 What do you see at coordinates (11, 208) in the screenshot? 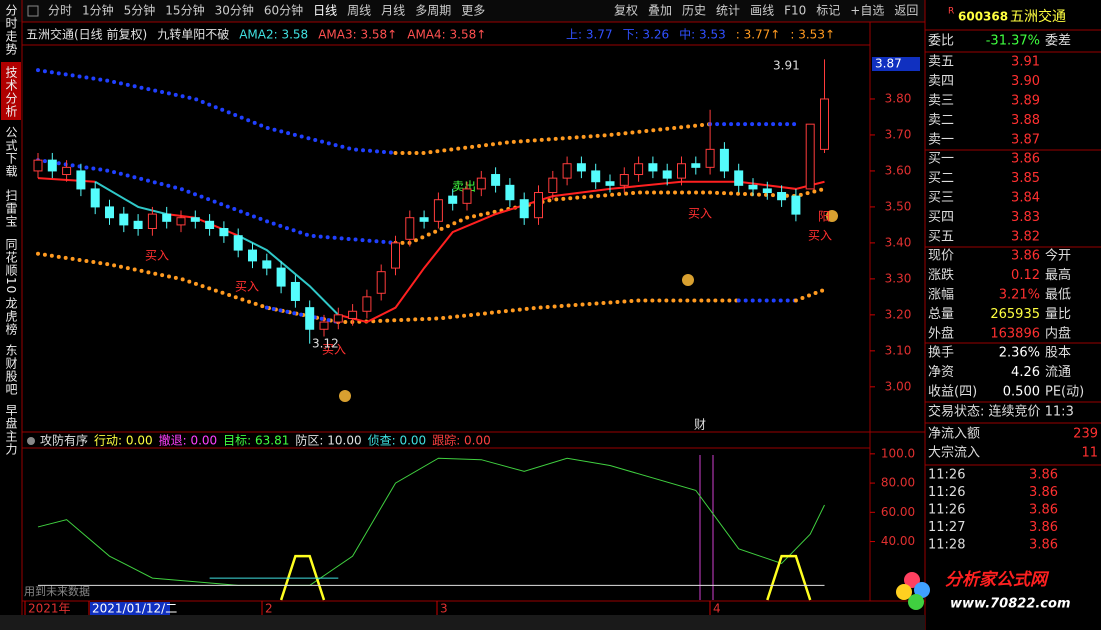
I see `sidebar-tab: 扫雷宝` at bounding box center [11, 208].